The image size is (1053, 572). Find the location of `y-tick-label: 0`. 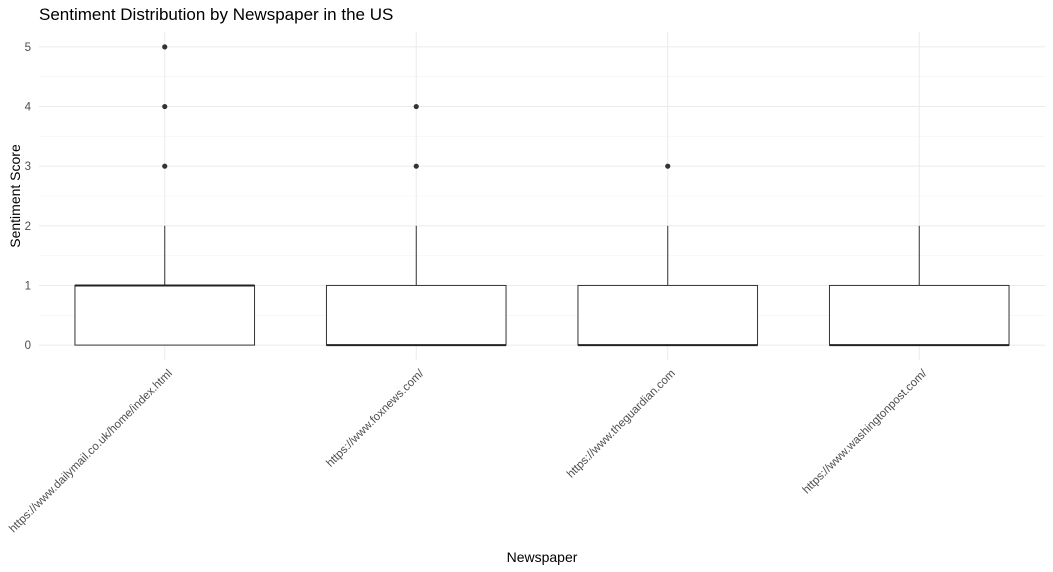

y-tick-label: 0 is located at coordinates (28, 346).